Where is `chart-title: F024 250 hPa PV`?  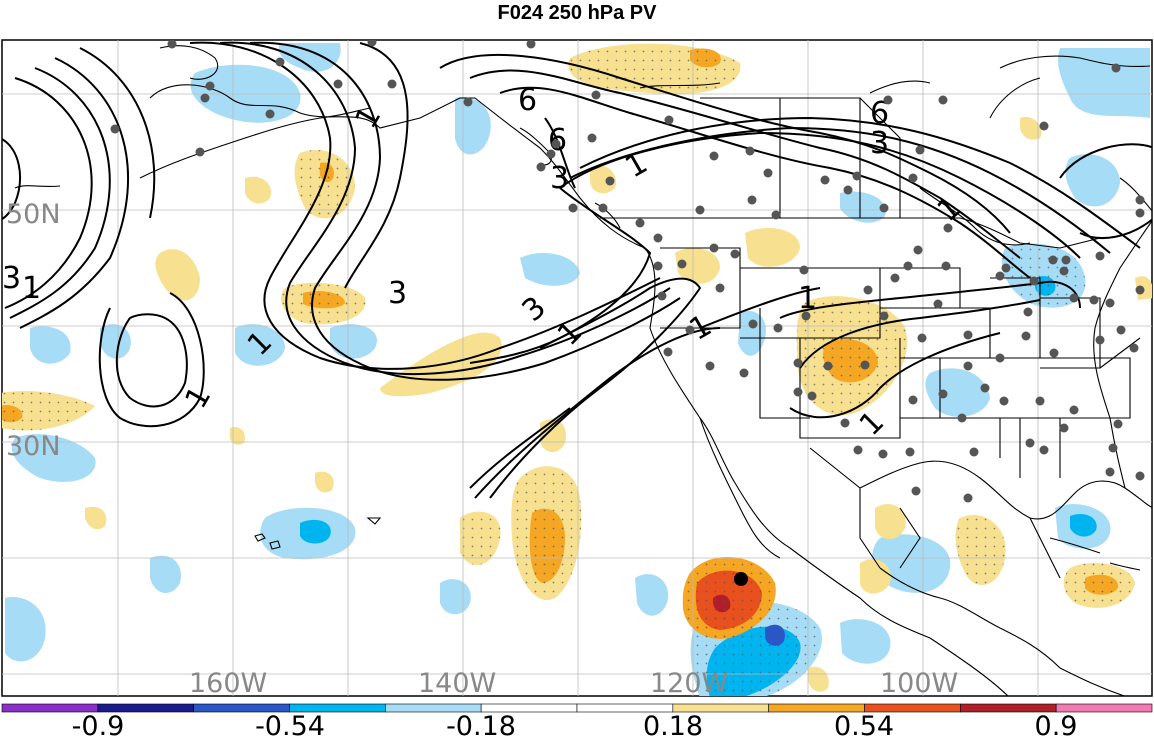 chart-title: F024 250 hPa PV is located at coordinates (577, 13).